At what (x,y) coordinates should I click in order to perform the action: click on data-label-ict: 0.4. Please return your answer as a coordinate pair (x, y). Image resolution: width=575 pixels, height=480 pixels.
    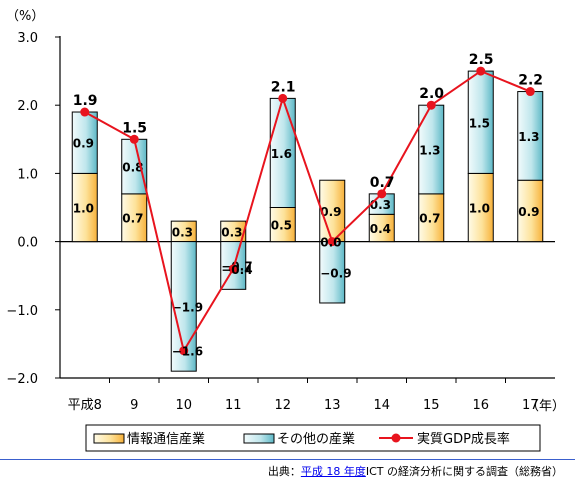
    Looking at the image, I should click on (380, 229).